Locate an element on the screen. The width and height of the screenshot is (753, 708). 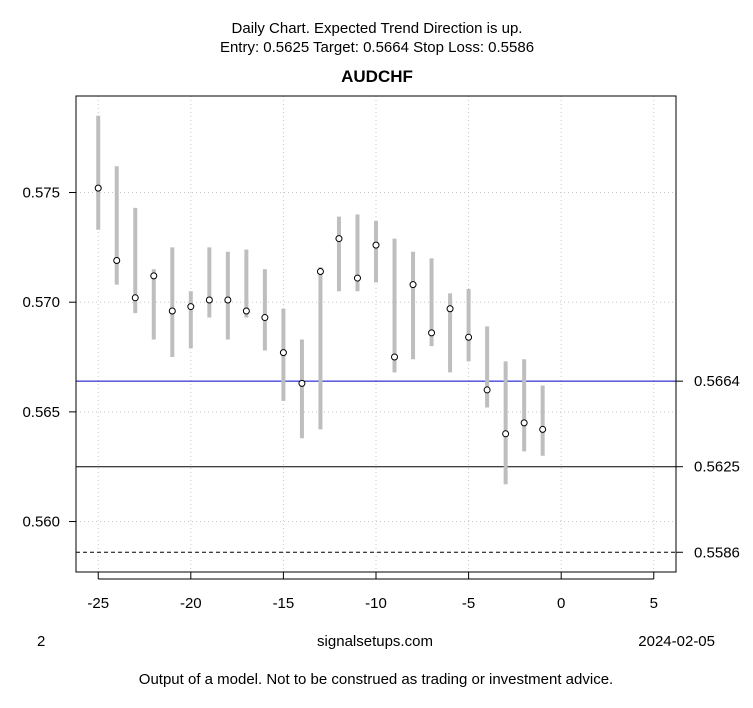
footer-date-label: 2024-02-05 is located at coordinates (676, 641).